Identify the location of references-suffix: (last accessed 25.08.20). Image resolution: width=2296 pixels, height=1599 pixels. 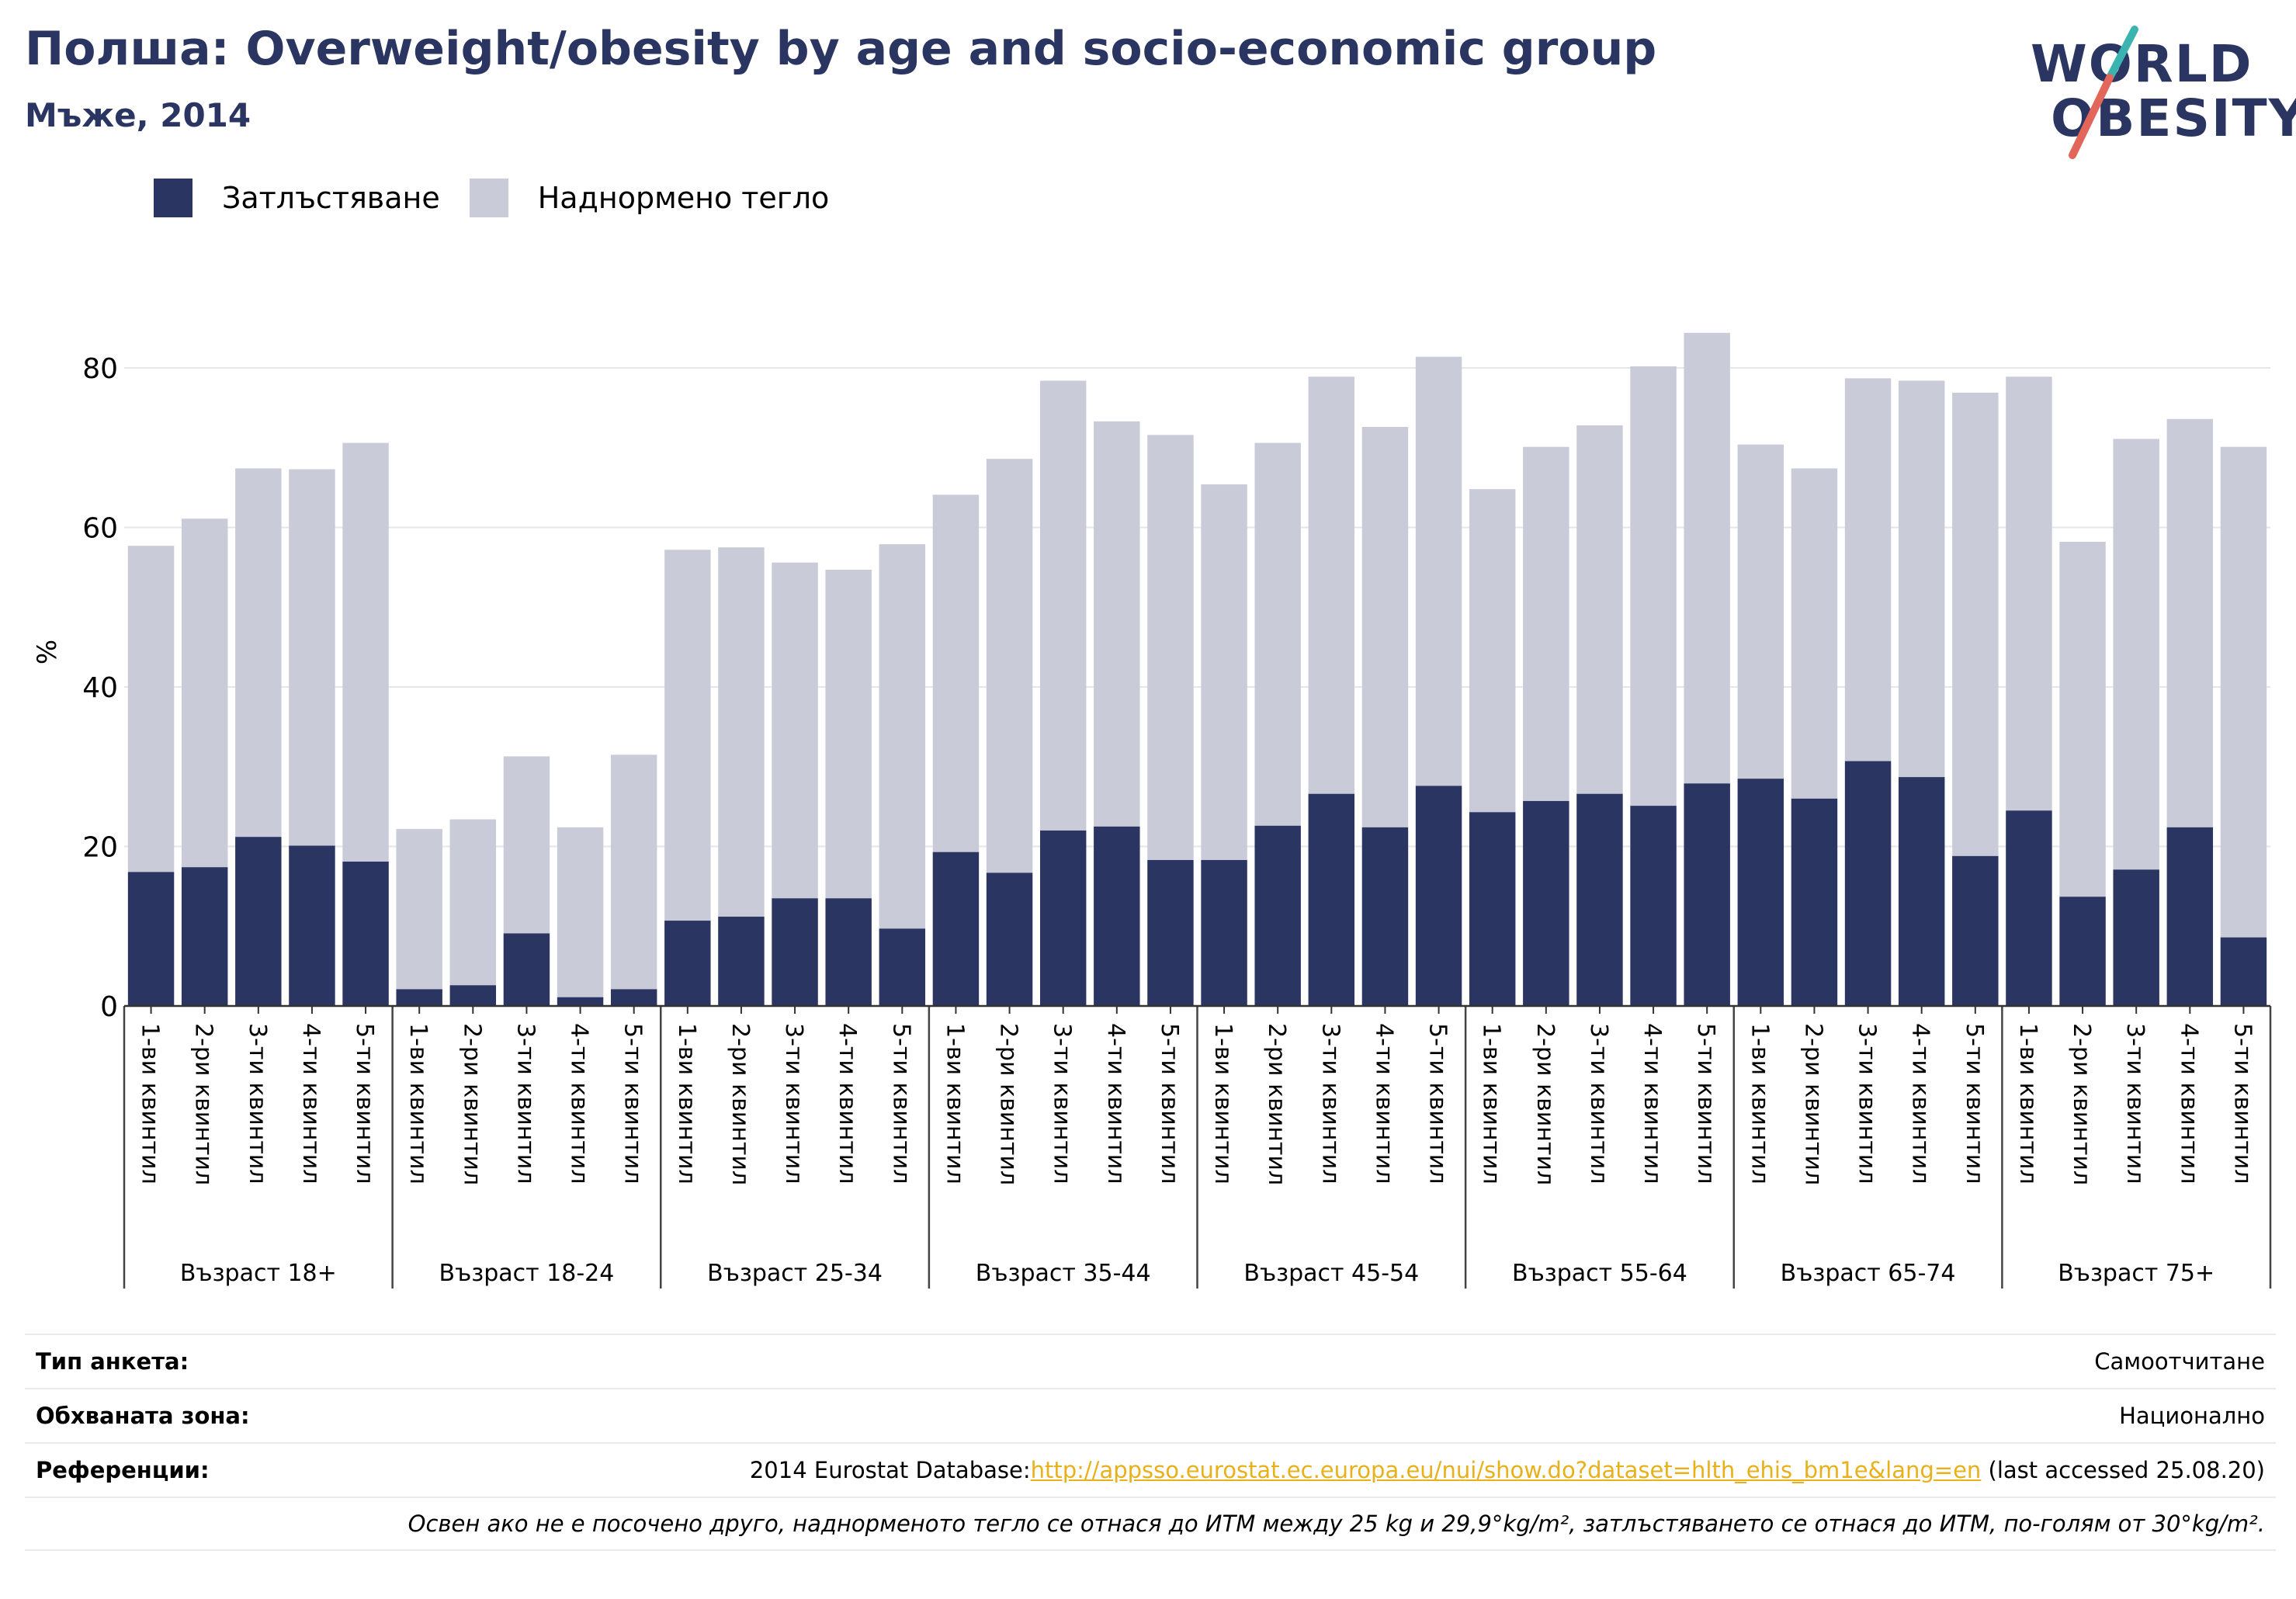
(2123, 1470).